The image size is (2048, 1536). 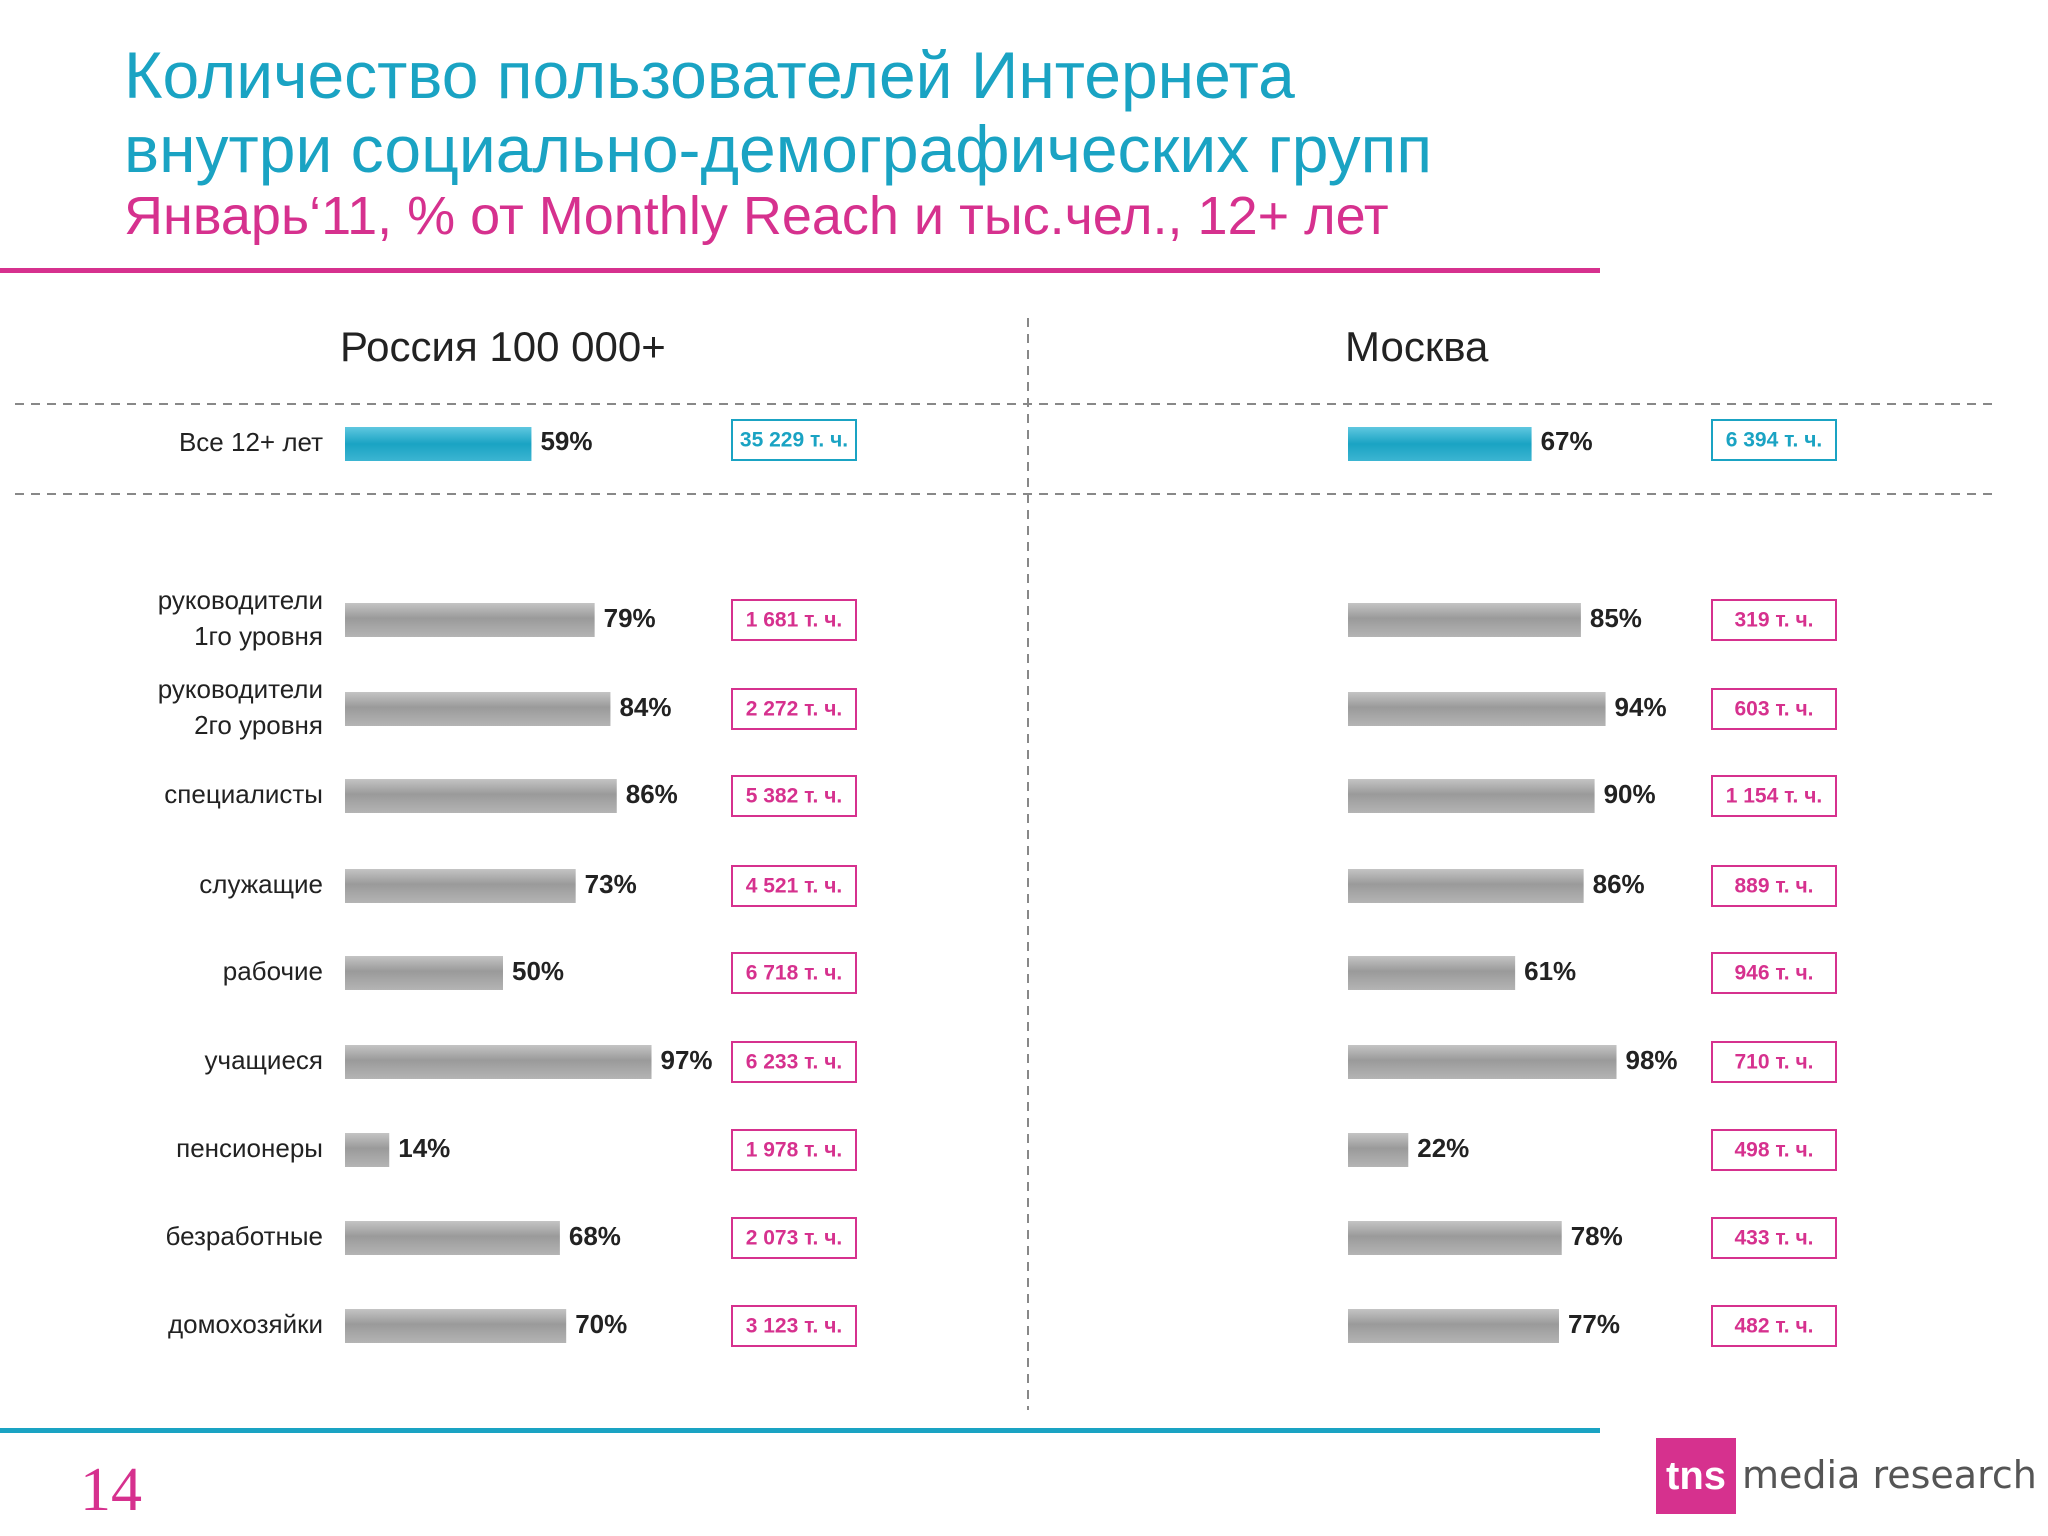 I want to click on value-label-1-4: 73%, so click(x=611, y=884).